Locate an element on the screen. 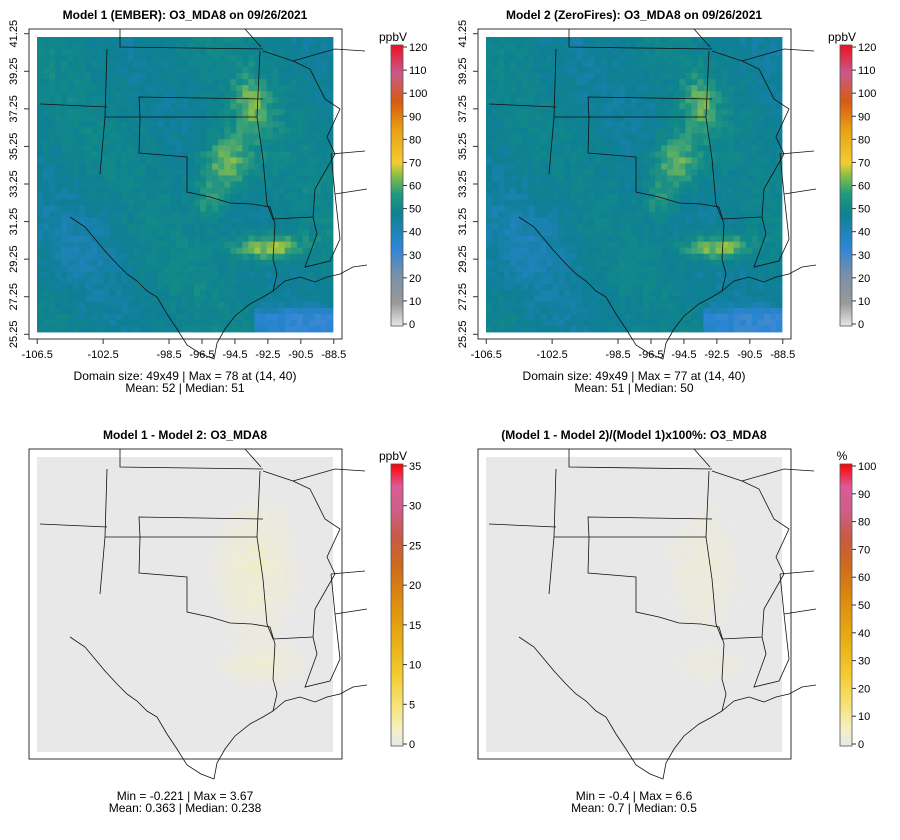 Image resolution: width=900 pixels, height=840 pixels. panel-3-title: Model 1 - Model 2: O3_MDA8 is located at coordinates (185, 435).